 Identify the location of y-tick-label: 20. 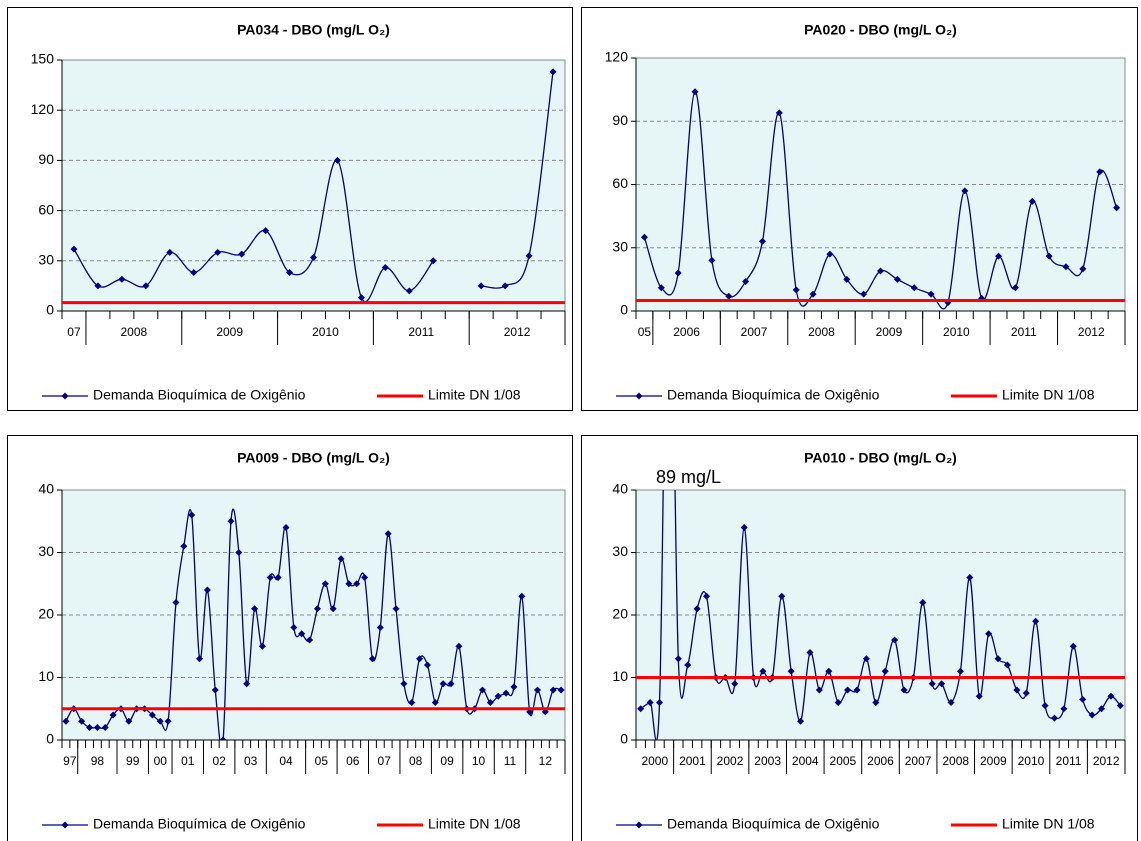
(46, 614).